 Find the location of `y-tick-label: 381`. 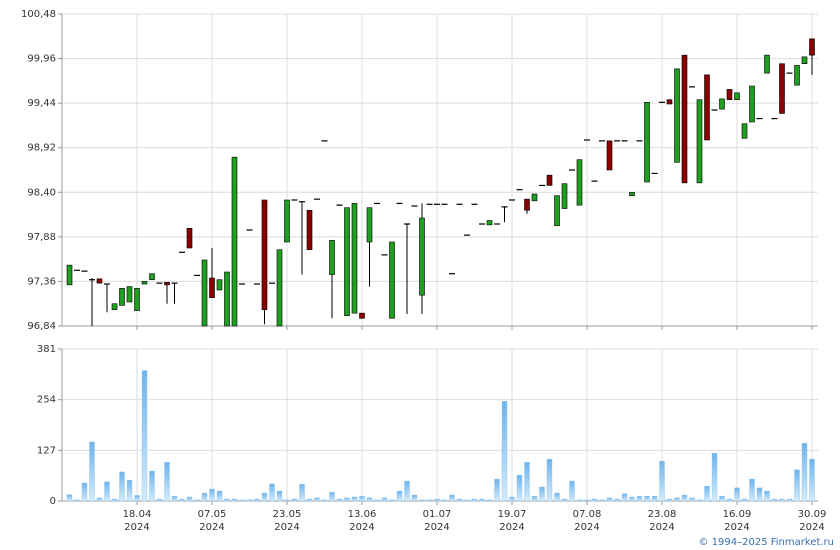

y-tick-label: 381 is located at coordinates (46, 349).